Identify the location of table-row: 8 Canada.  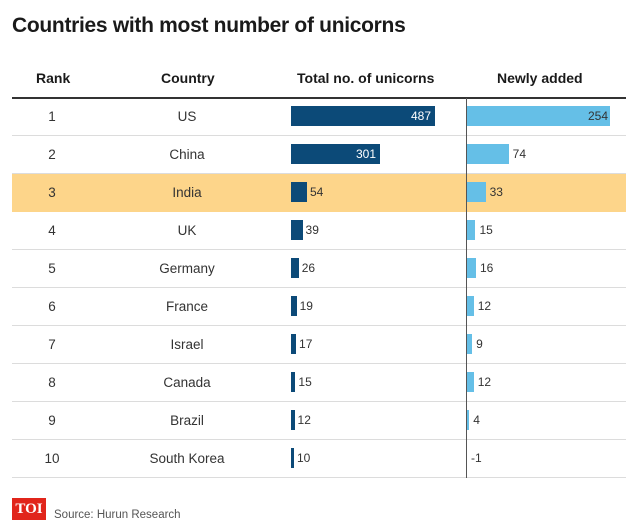
(319, 383).